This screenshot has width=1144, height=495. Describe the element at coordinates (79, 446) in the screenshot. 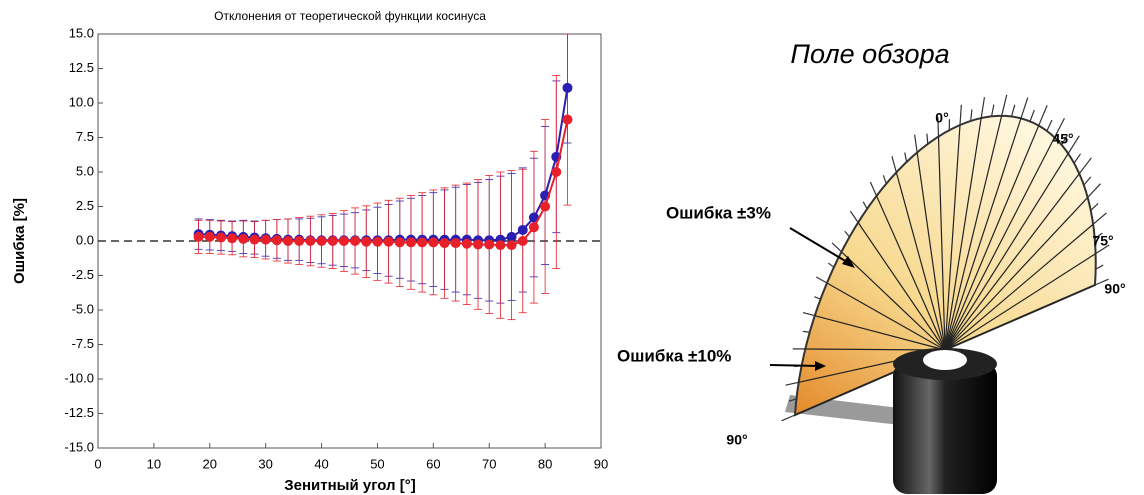

I see `y-tick-label: -15.0` at that location.